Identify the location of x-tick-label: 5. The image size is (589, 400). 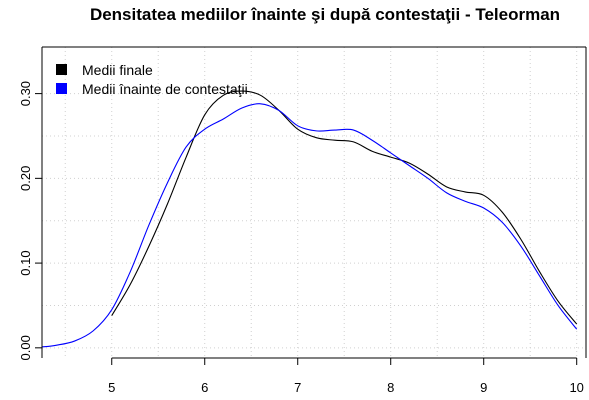
(111, 387).